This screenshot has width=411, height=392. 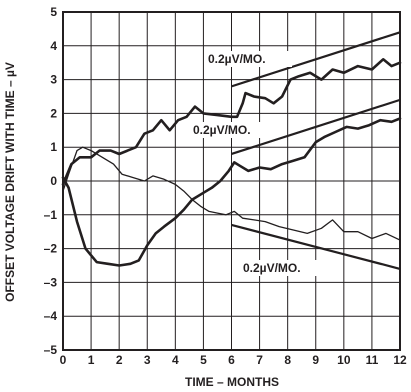 I want to click on x-tick-label: 0, so click(x=63, y=360).